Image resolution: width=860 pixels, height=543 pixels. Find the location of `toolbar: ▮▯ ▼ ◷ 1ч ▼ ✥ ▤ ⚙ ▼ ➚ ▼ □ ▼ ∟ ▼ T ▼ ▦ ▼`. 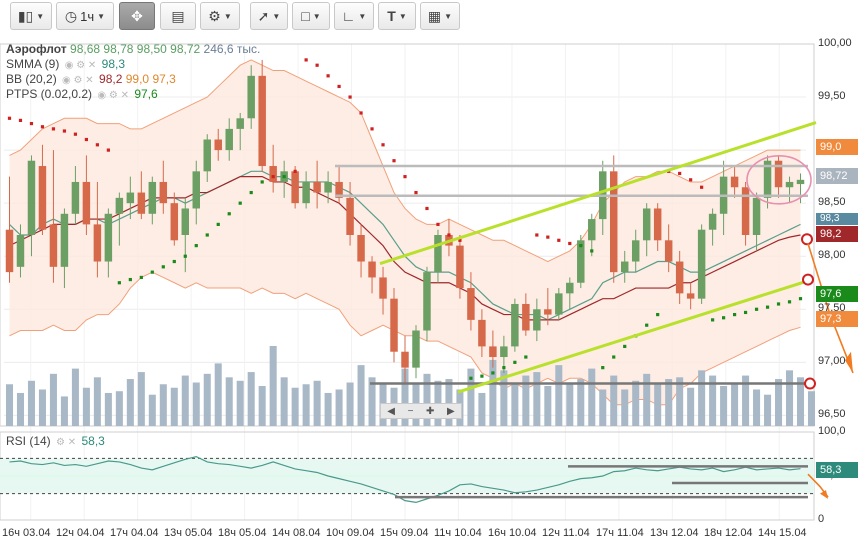

toolbar: ▮▯ ▼ ◷ 1ч ▼ ✥ ▤ ⚙ ▼ ➚ ▼ □ ▼ ∟ ▼ T ▼ ▦ ▼ is located at coordinates (430, 17).